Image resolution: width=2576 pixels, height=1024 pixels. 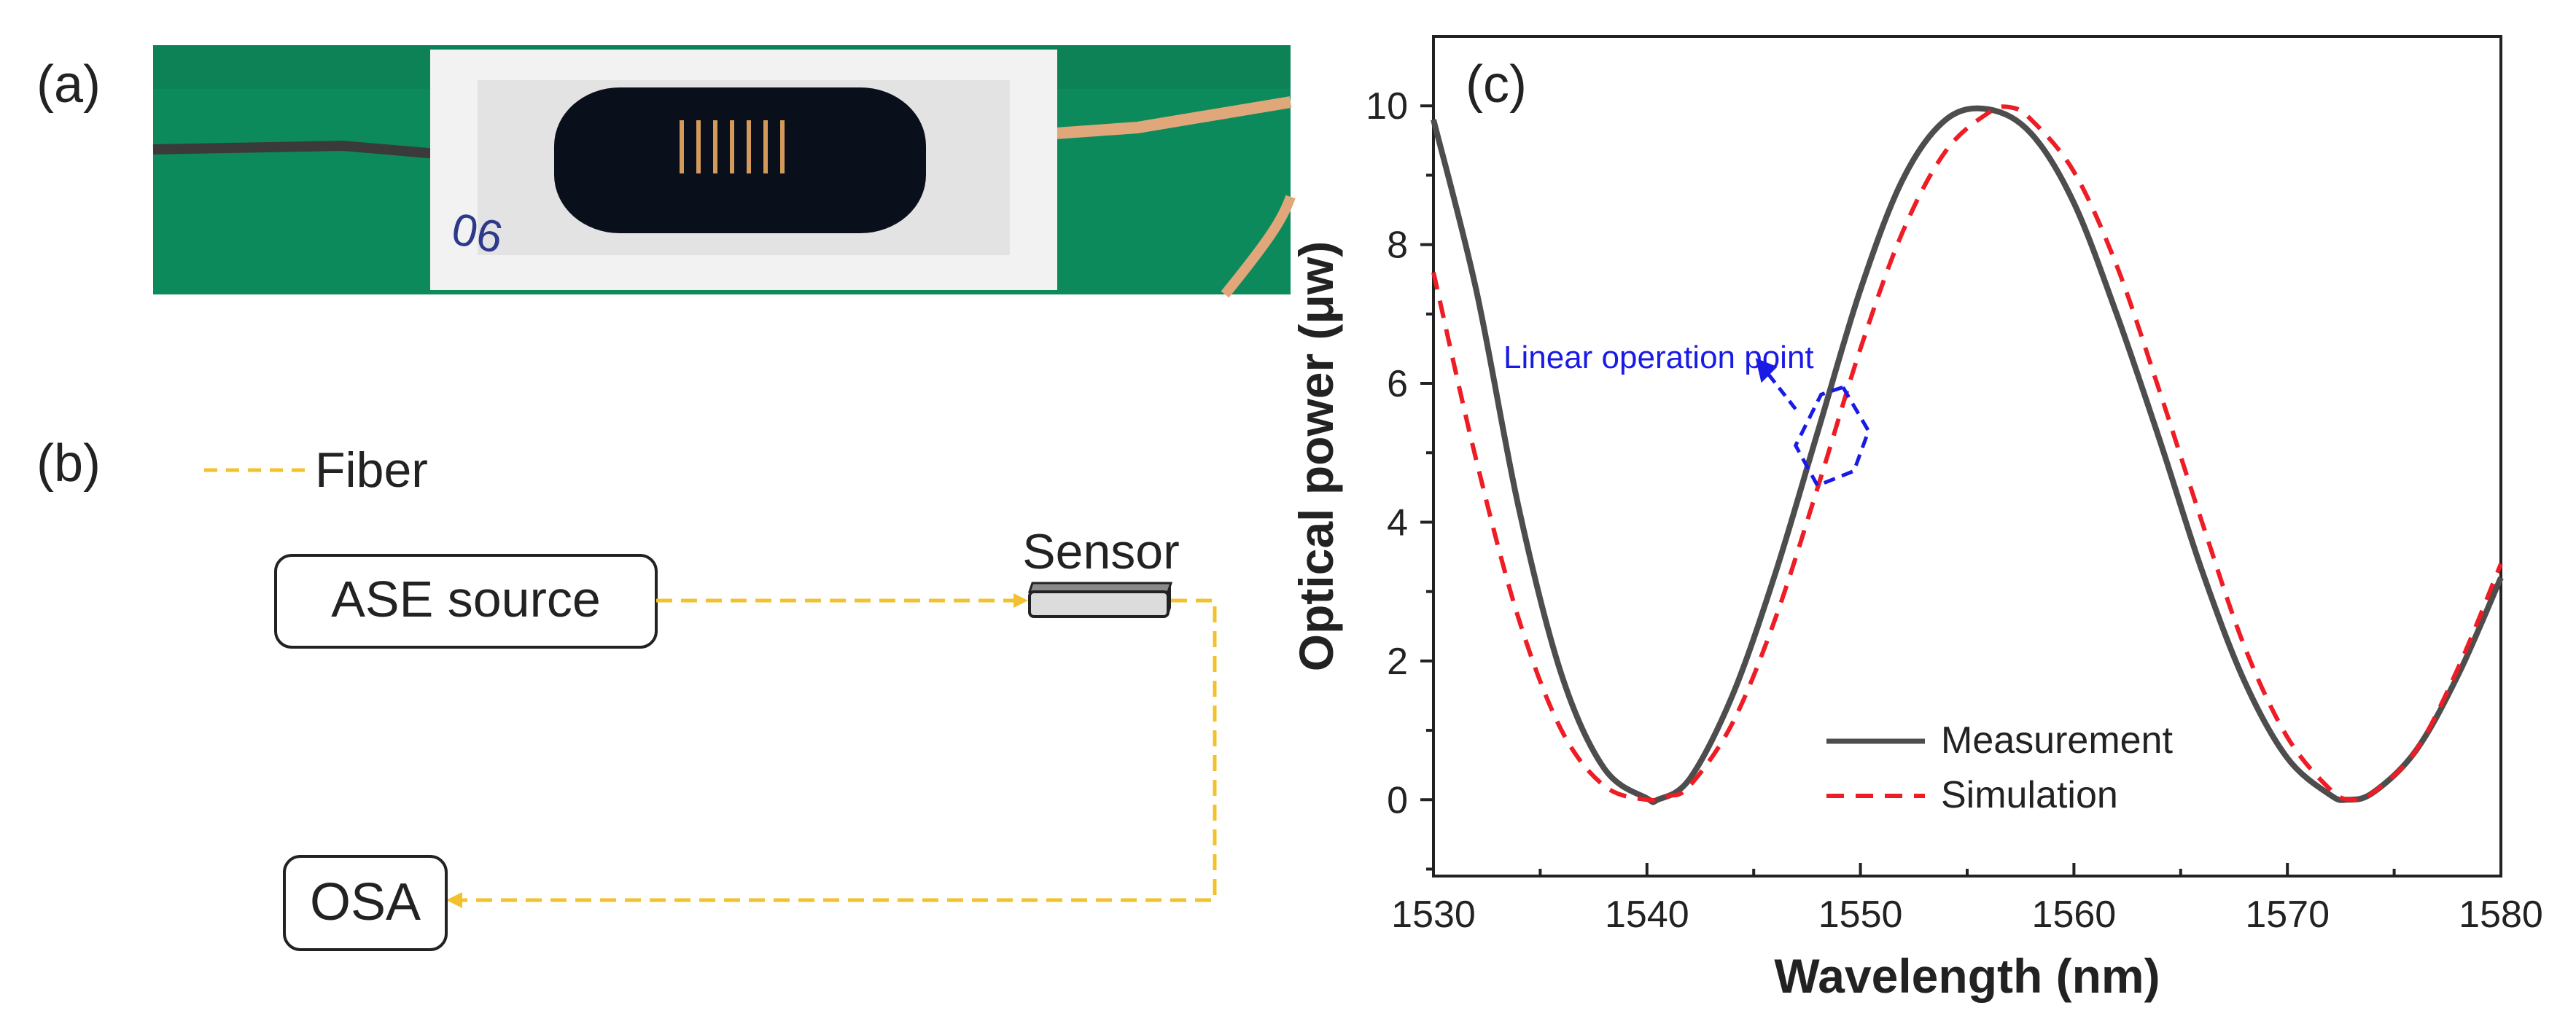 I want to click on y-tick-label: 4, so click(x=1397, y=522).